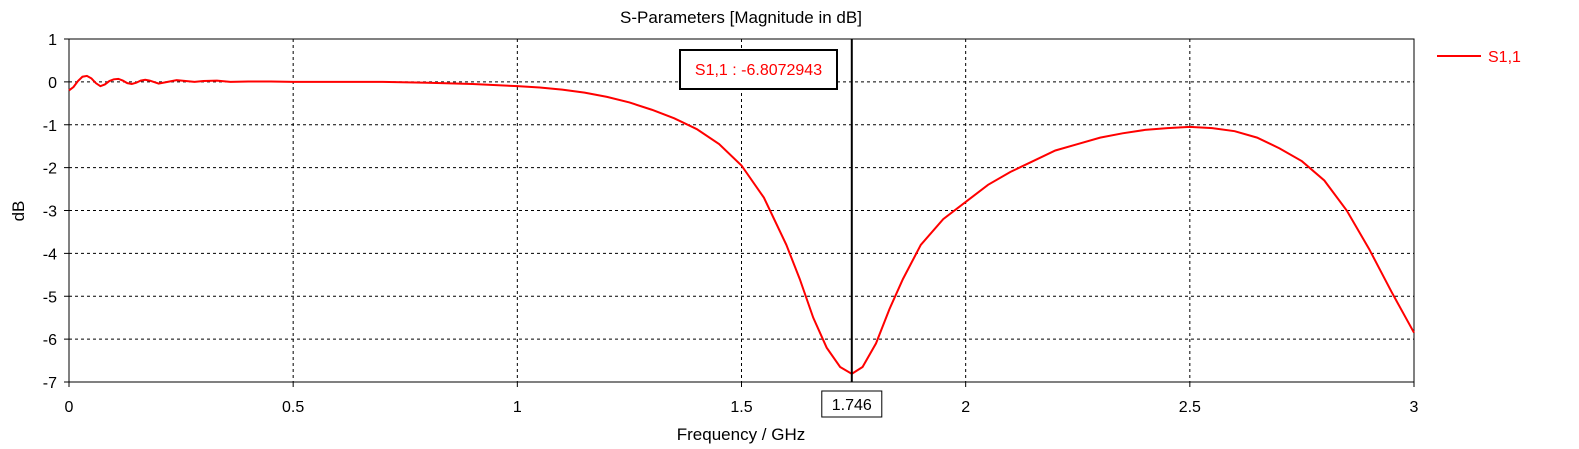 The width and height of the screenshot is (1579, 449). What do you see at coordinates (50, 212) in the screenshot?
I see `y-tick-label-4: -3` at bounding box center [50, 212].